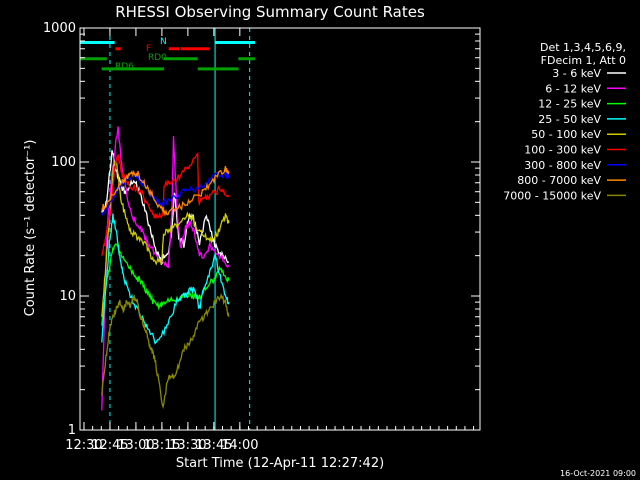  Describe the element at coordinates (72, 430) in the screenshot. I see `y-tick-label-0: 1` at that location.